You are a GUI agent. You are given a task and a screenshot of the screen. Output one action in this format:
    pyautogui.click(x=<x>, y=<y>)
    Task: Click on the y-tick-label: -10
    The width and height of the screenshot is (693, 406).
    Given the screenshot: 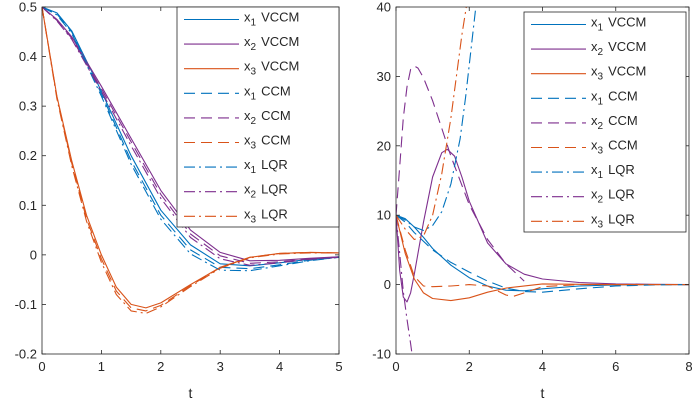 What is the action you would take?
    pyautogui.click(x=381, y=354)
    